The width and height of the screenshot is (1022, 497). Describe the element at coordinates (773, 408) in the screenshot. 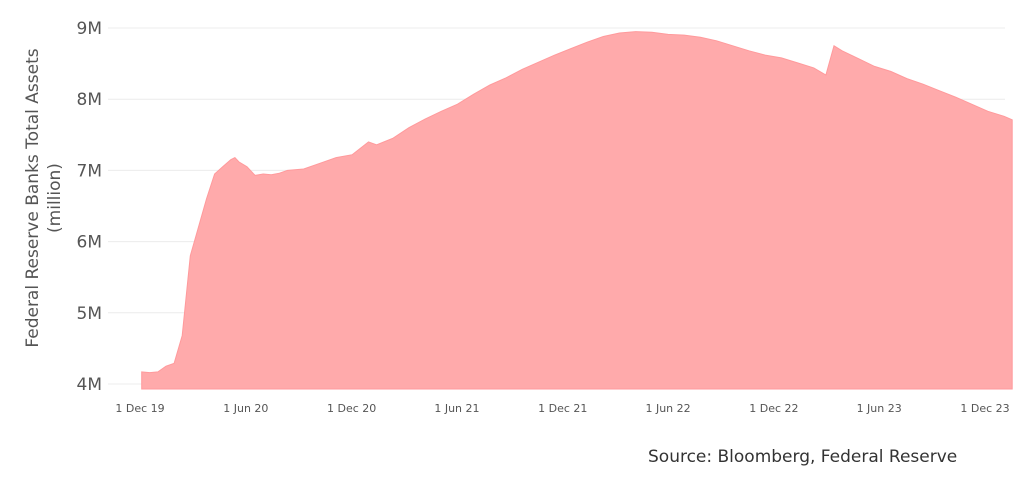

I see `x-tick-label: 1 Dec 22` at that location.